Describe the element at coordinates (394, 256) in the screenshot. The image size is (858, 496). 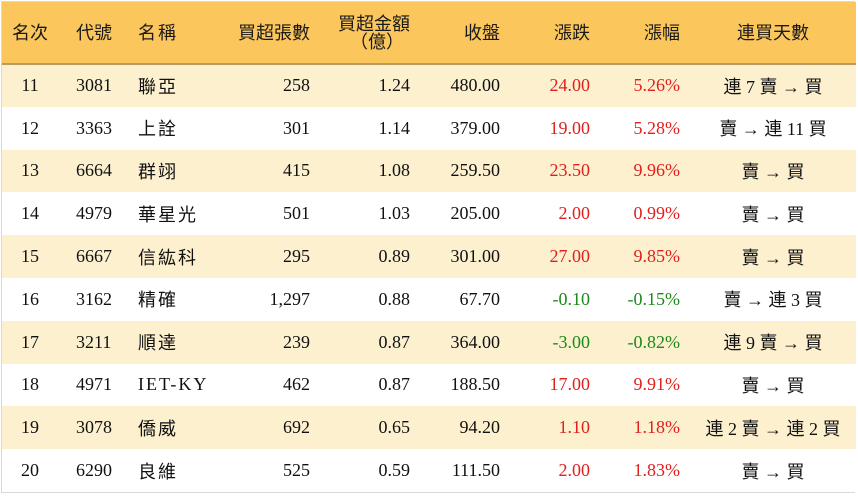
I see `cell-amount: 0.89` at that location.